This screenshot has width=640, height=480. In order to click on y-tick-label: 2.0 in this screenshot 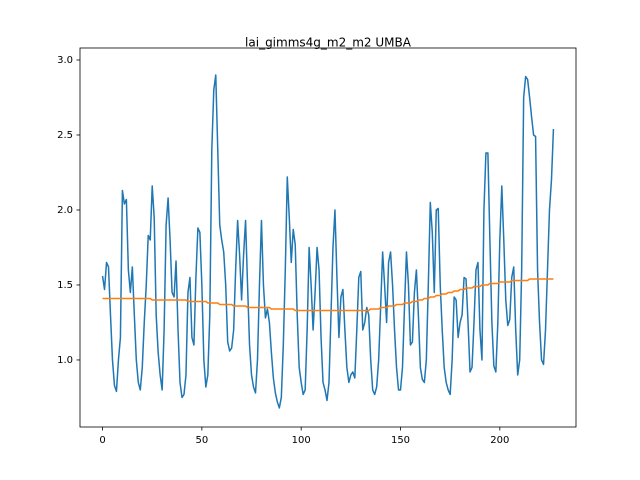, I will do `click(65, 210)`.